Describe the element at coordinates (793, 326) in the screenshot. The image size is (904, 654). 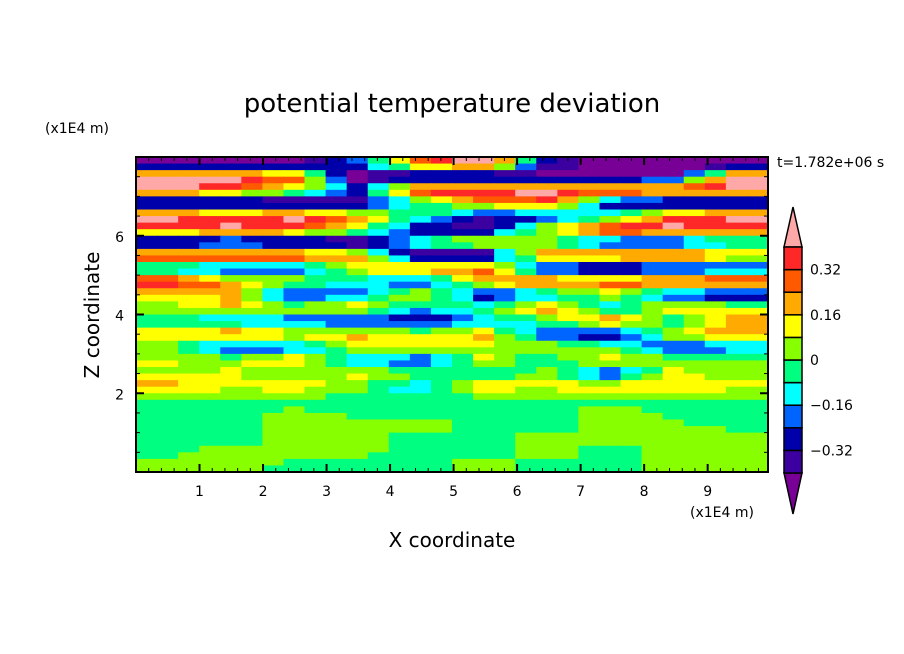
I see `colorbar-box` at that location.